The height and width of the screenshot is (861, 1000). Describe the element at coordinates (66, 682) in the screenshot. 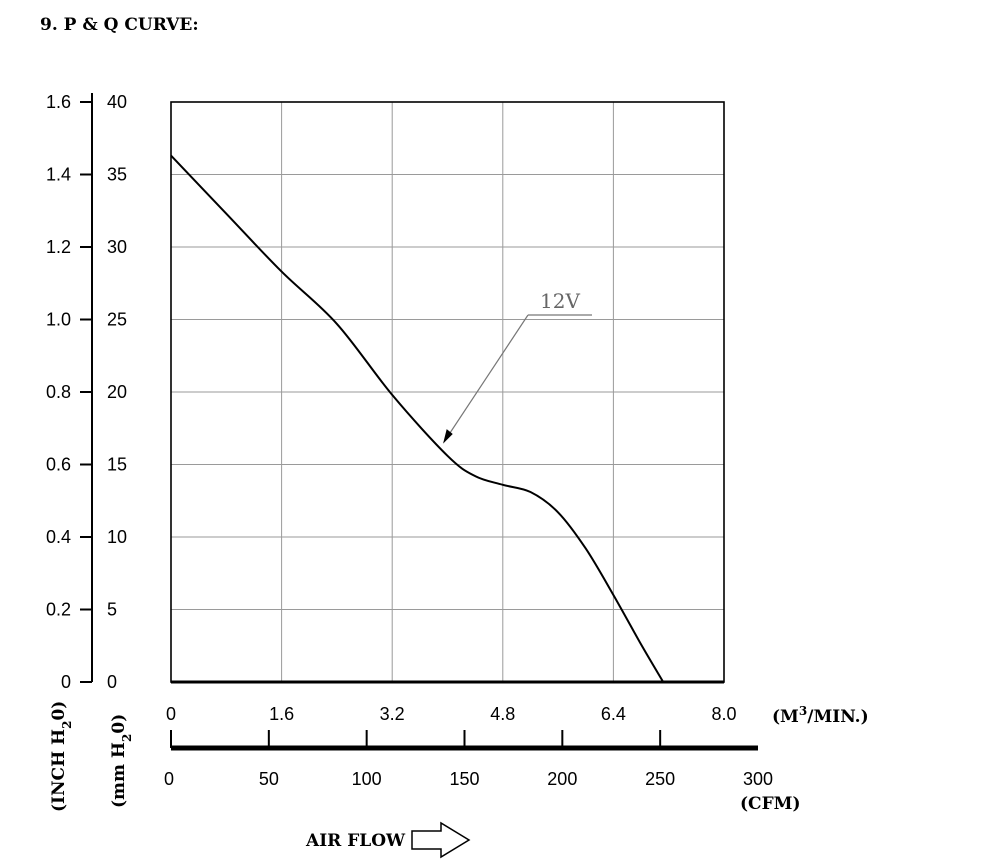

I see `y-secondary-tick-label: 0` at that location.